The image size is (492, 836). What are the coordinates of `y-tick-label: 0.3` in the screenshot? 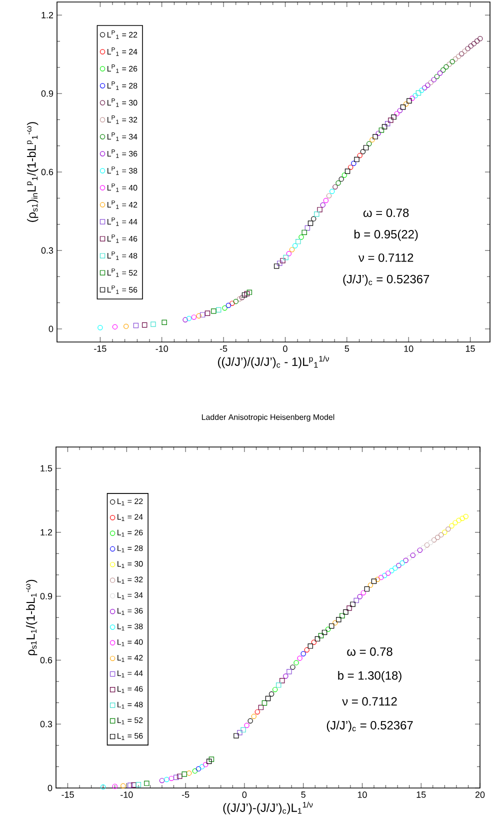 It's located at (46, 724).